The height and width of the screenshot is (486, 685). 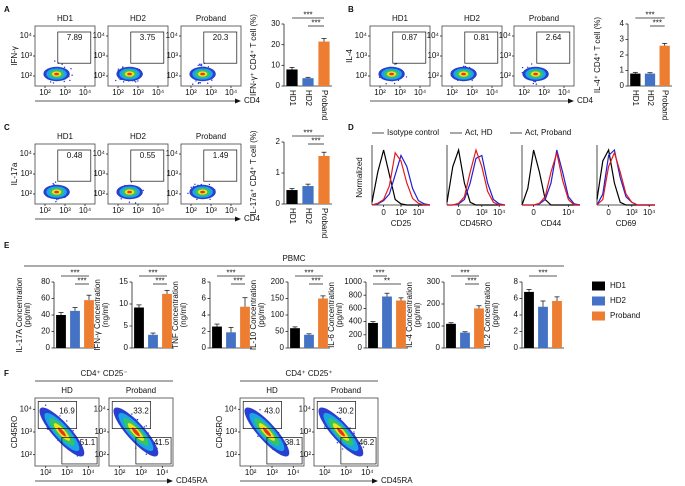 What do you see at coordinates (434, 303) in the screenshot?
I see `y-tick-label: 200` at bounding box center [434, 303].